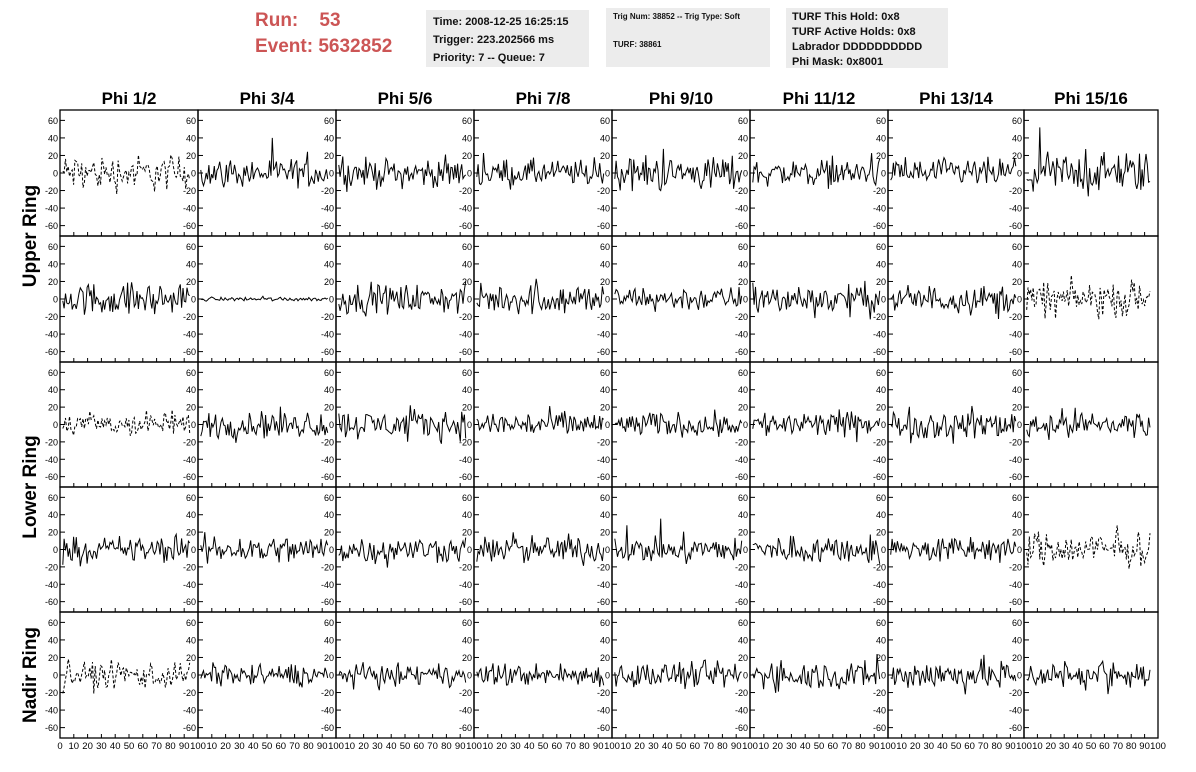 Image resolution: width=1196 pixels, height=772 pixels. I want to click on run-event-label: Run: 53 Event: 5632852, so click(323, 34).